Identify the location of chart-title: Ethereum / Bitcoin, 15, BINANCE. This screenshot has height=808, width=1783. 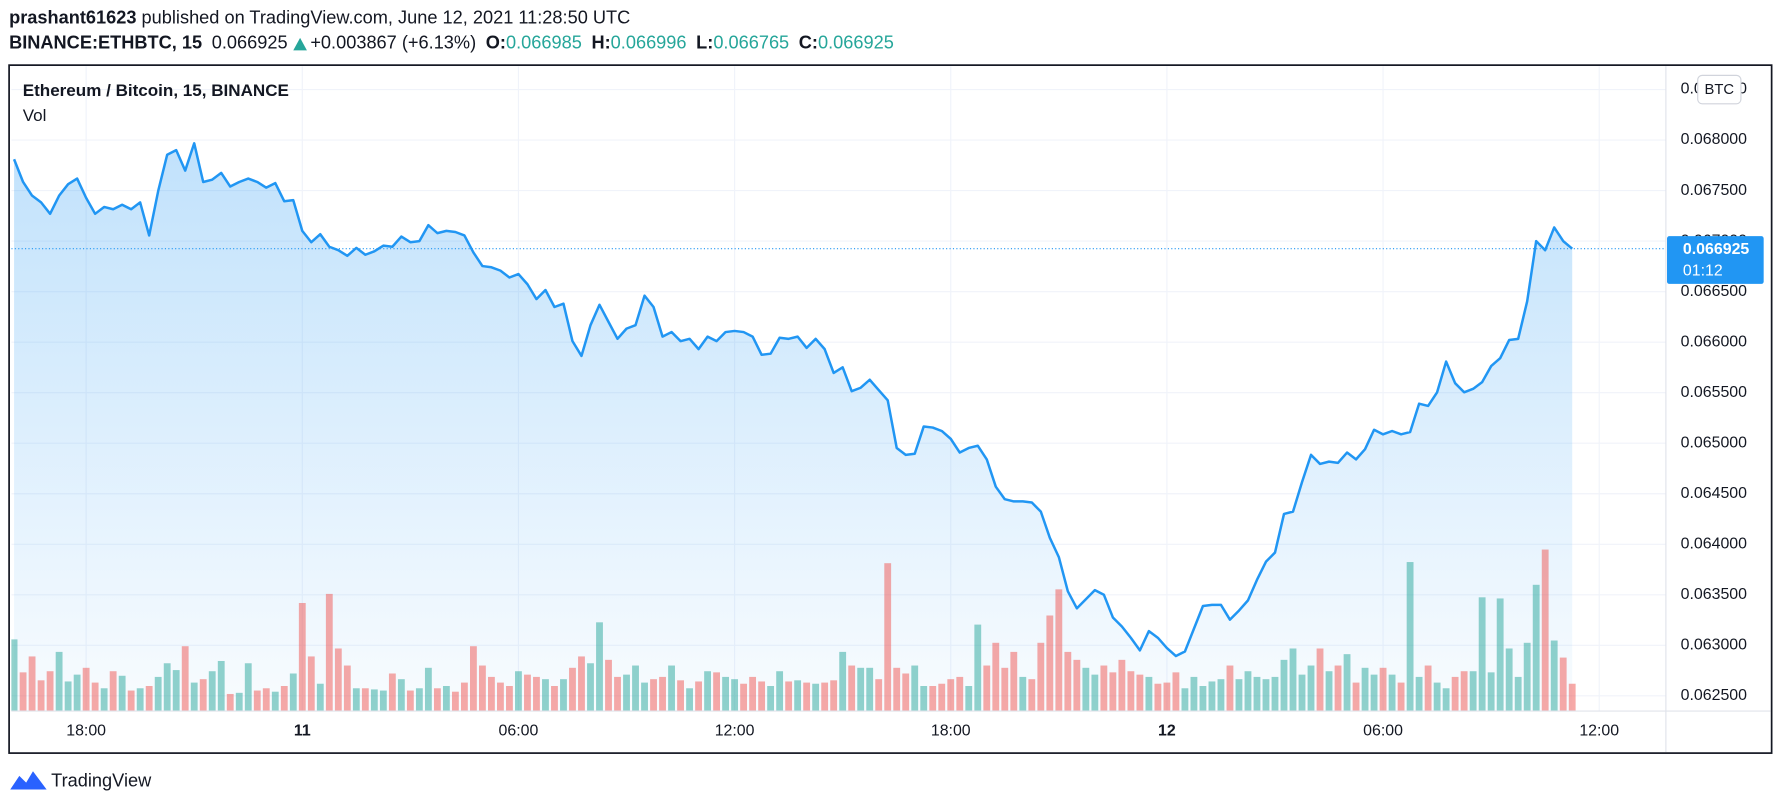
(156, 90).